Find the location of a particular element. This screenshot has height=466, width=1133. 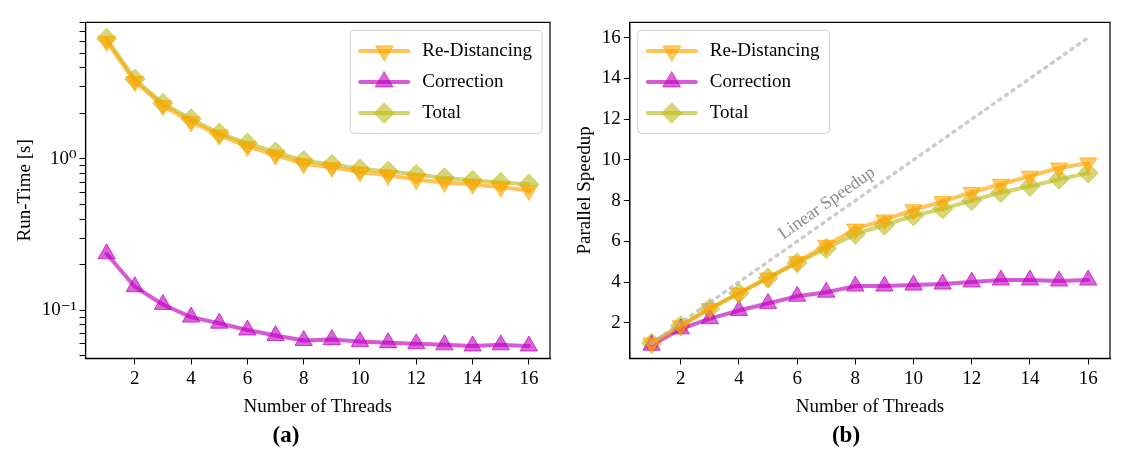

y-axis-title: Parallel Speedup is located at coordinates (584, 190).